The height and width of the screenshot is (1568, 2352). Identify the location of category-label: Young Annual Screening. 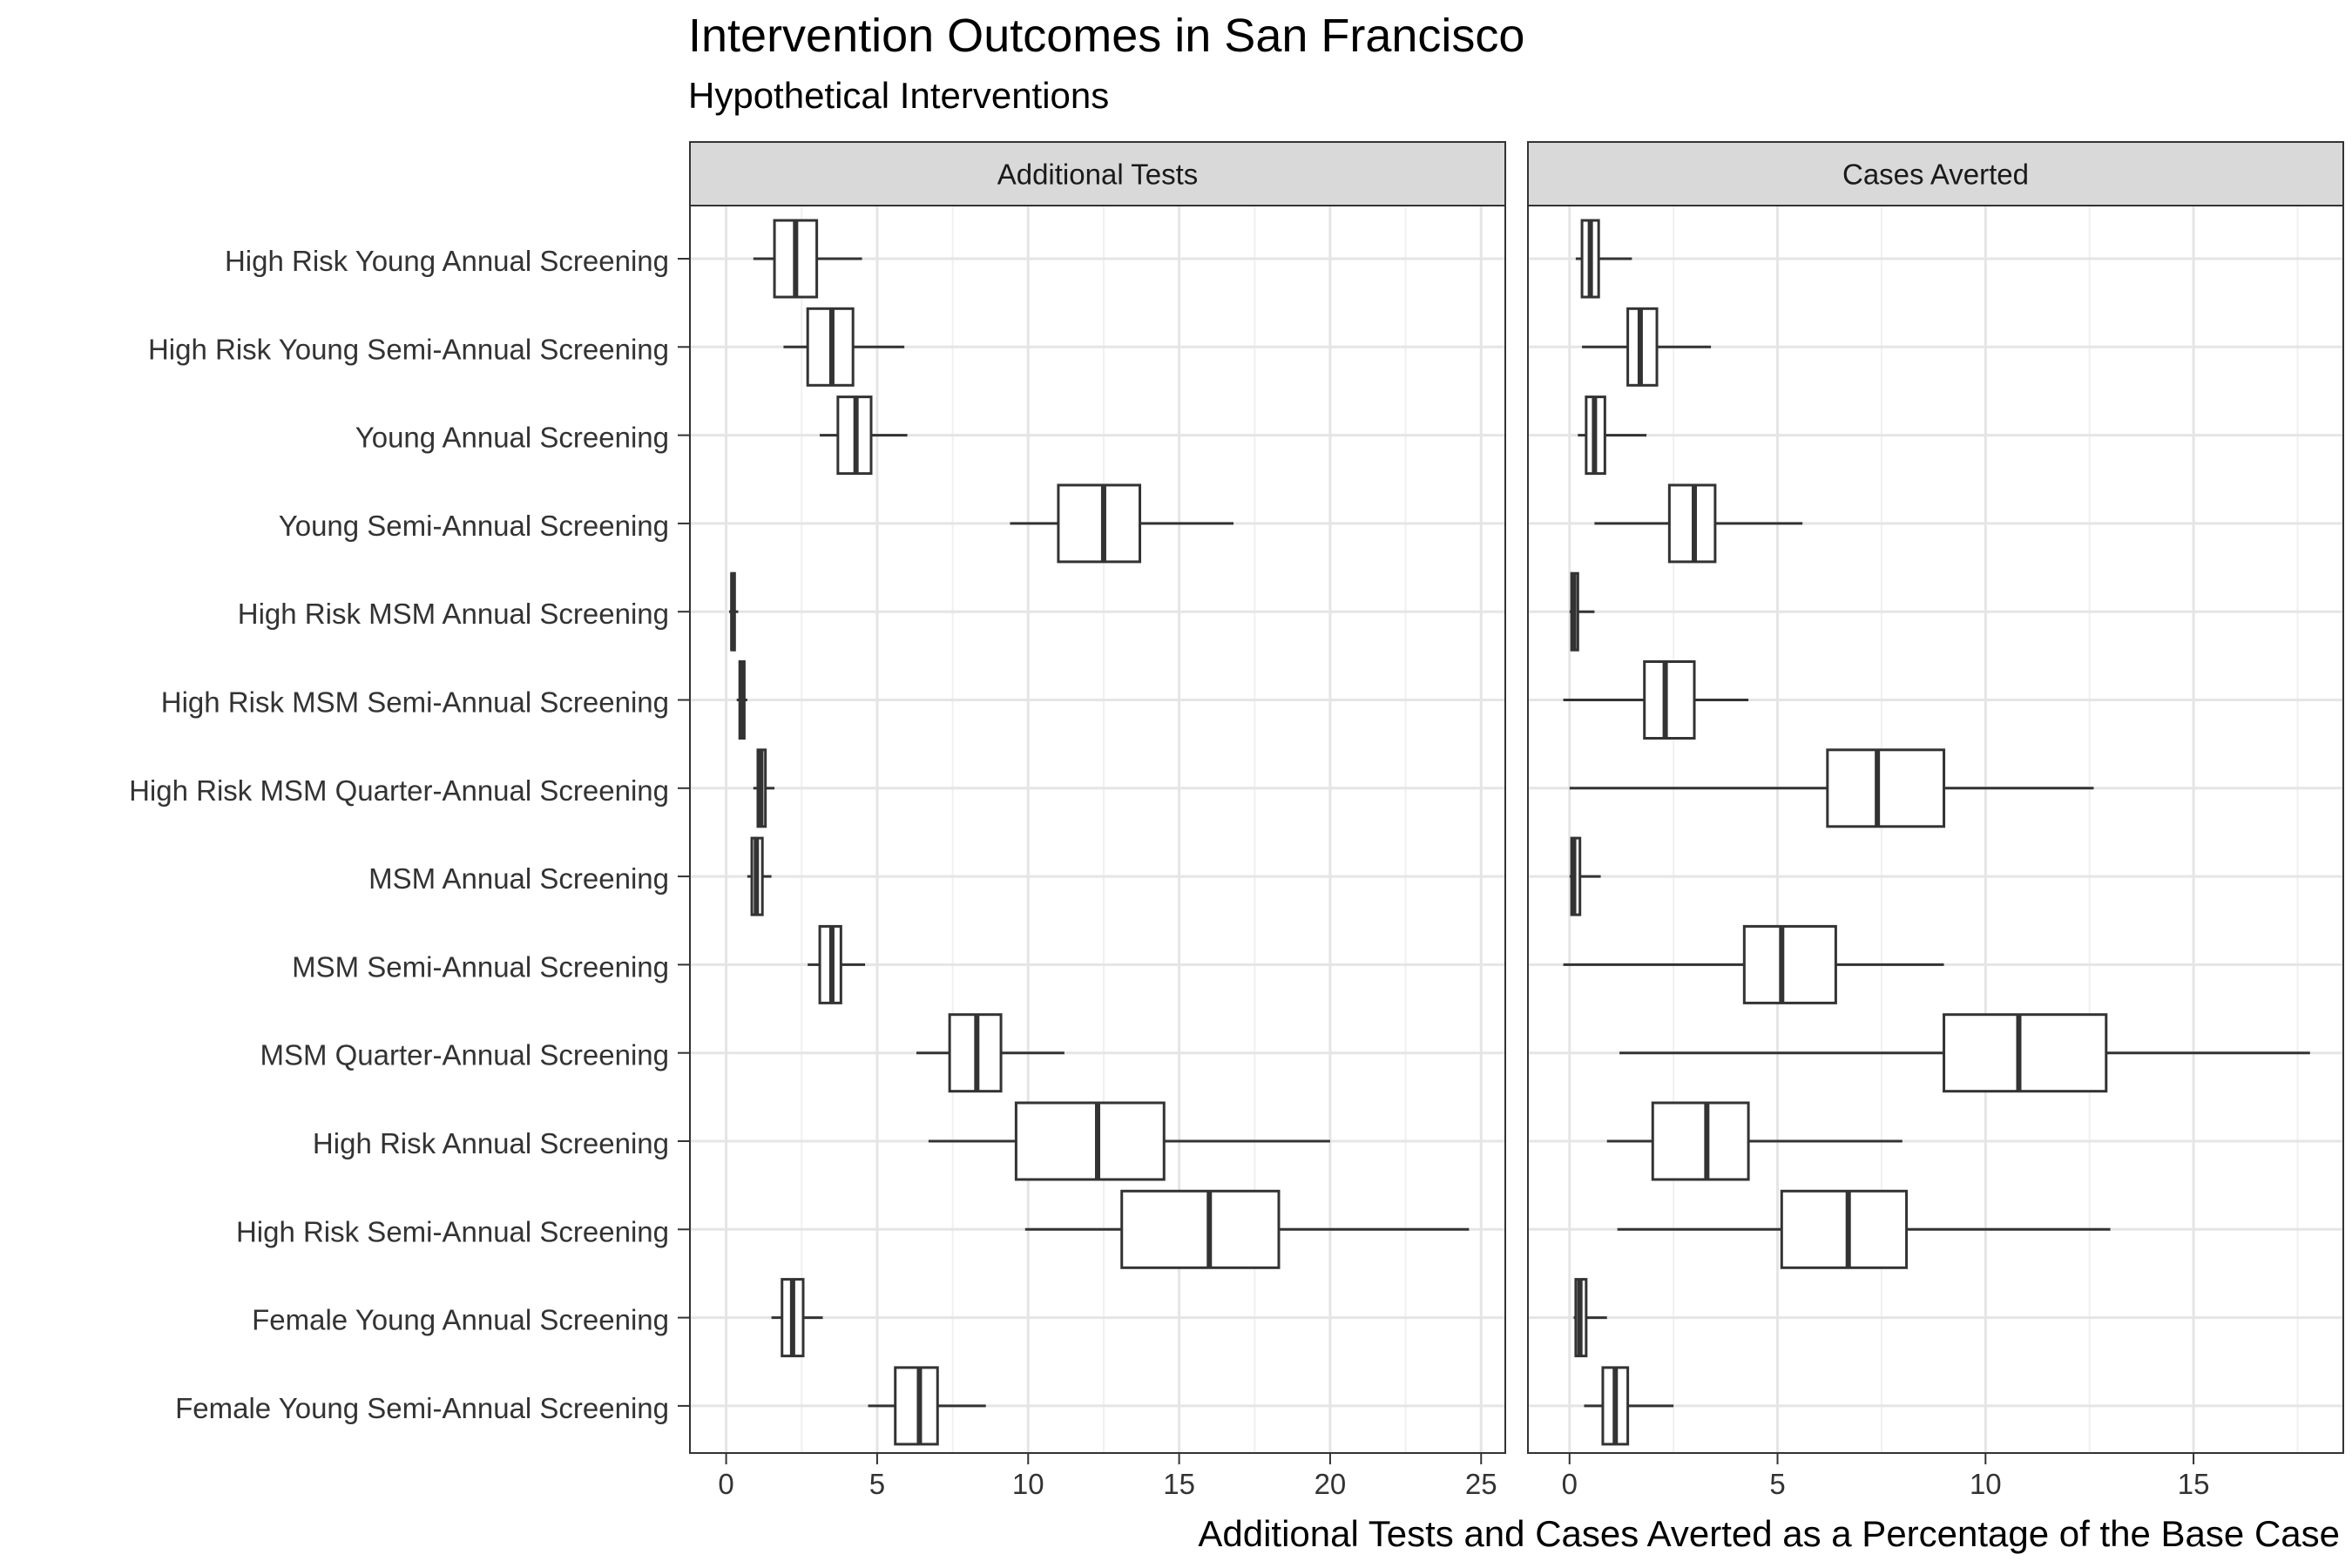
(512, 438).